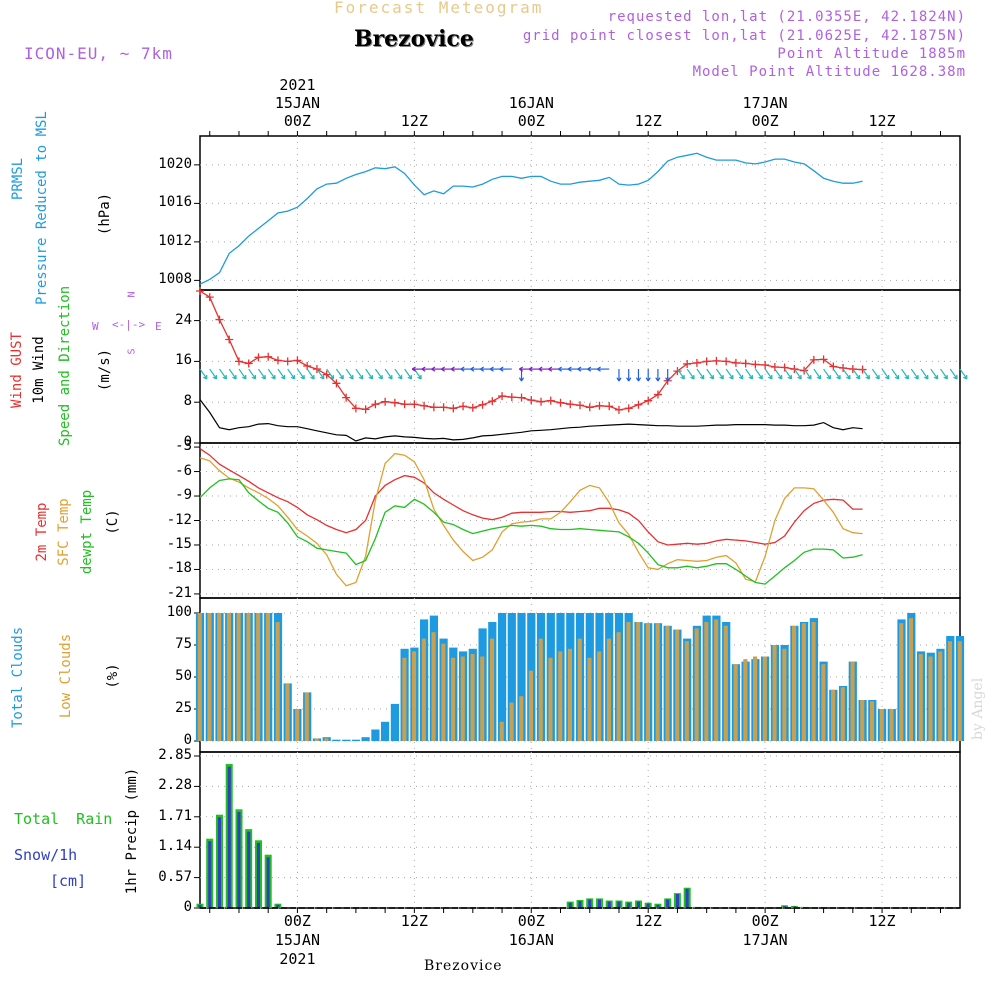 The height and width of the screenshot is (1000, 1000). Describe the element at coordinates (297, 85) in the screenshot. I see `time-label-top: 2021` at that location.